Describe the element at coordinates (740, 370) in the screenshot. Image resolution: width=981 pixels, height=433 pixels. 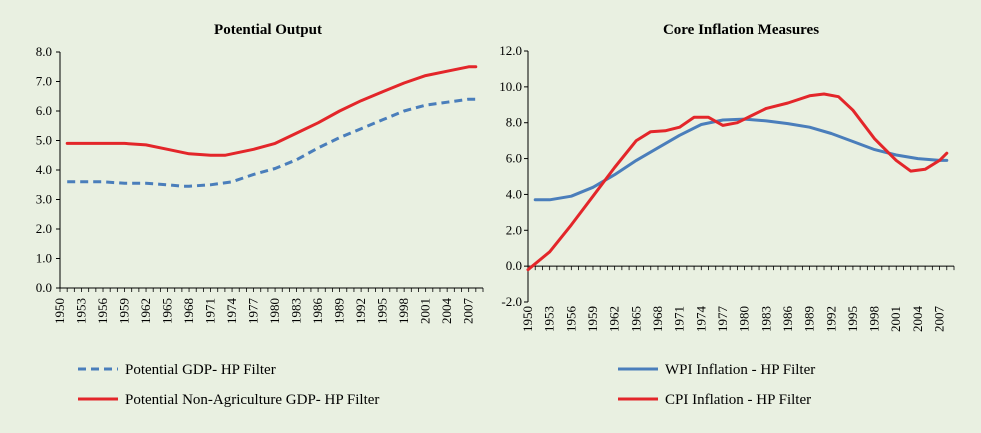
I see `legend-label: WPI Inflation - HP Filter` at that location.